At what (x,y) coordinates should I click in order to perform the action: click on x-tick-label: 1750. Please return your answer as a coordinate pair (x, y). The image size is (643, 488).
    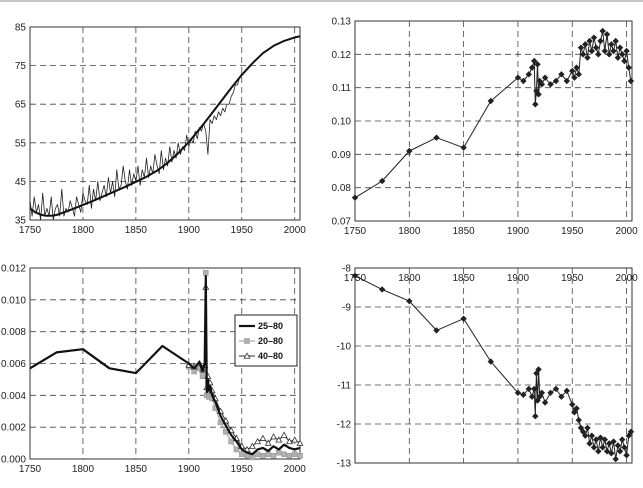
    Looking at the image, I should click on (355, 231).